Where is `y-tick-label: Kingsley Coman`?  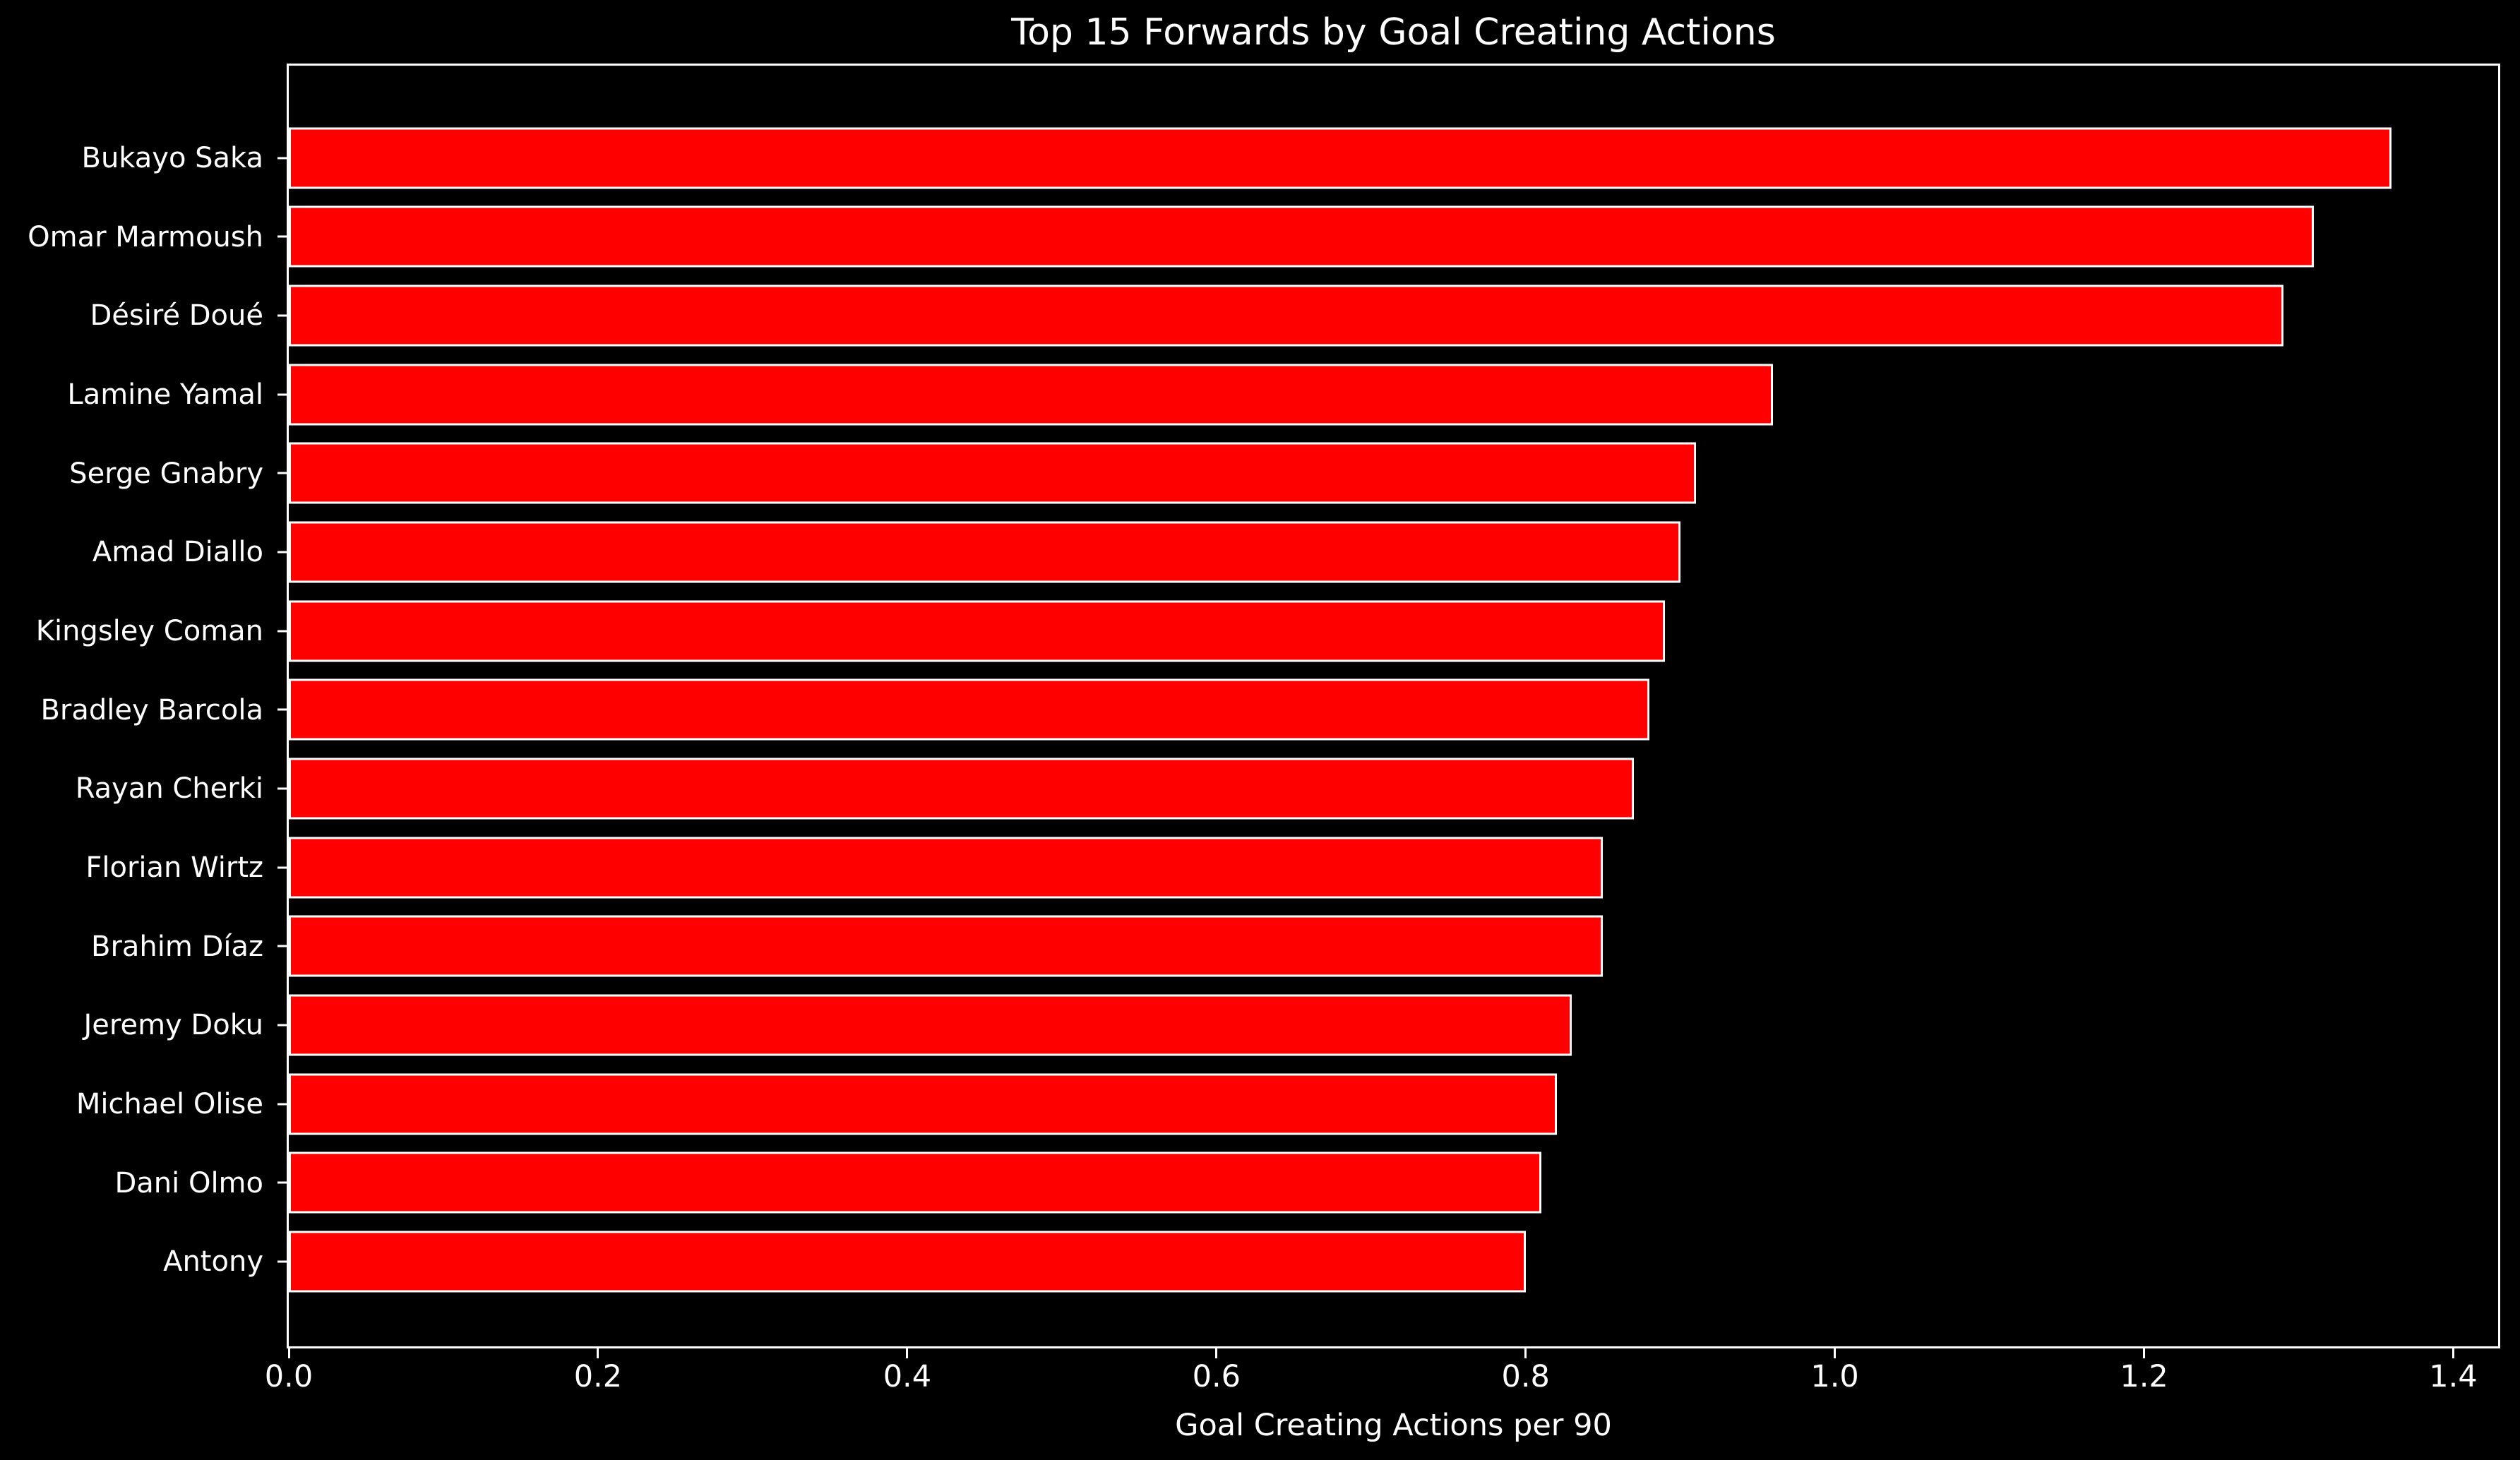
y-tick-label: Kingsley Coman is located at coordinates (149, 630).